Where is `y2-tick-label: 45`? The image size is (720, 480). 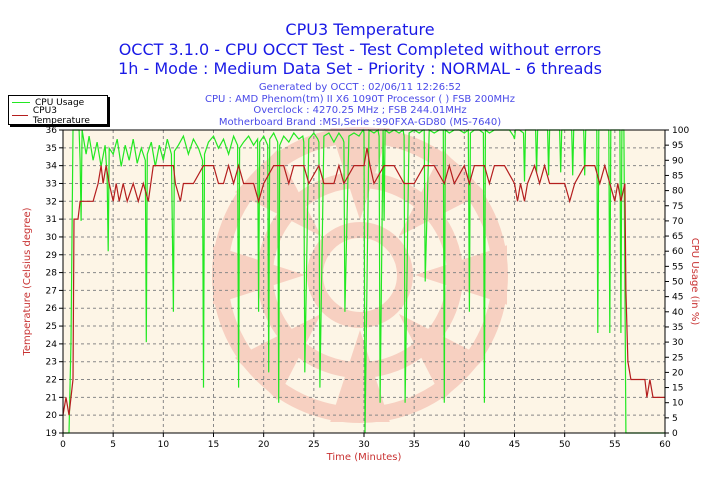
y2-tick-label: 45 is located at coordinates (677, 298).